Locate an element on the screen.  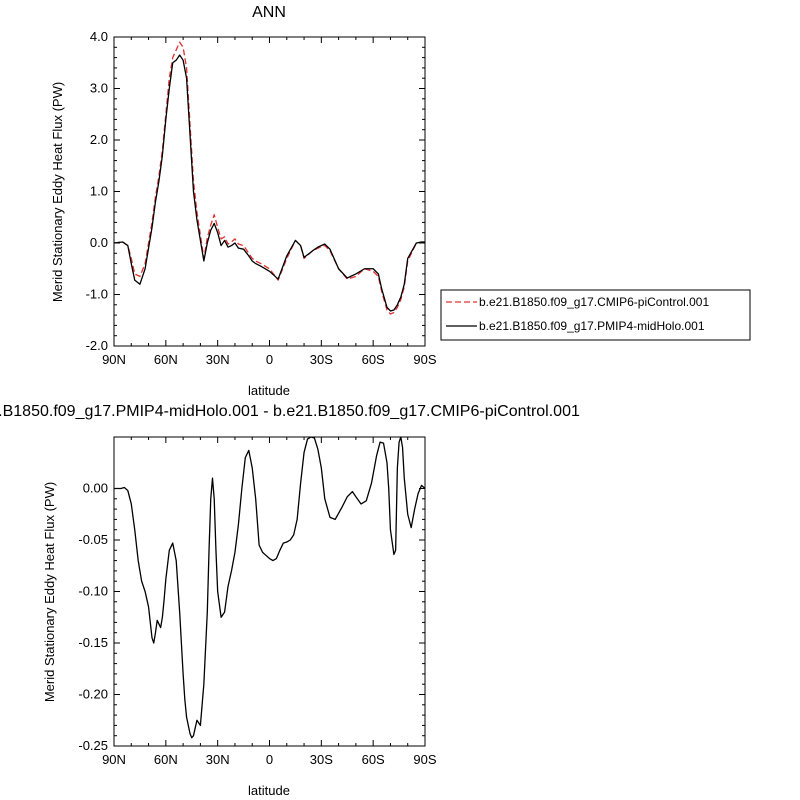
top-chart-x-axis-label: latitude is located at coordinates (269, 390).